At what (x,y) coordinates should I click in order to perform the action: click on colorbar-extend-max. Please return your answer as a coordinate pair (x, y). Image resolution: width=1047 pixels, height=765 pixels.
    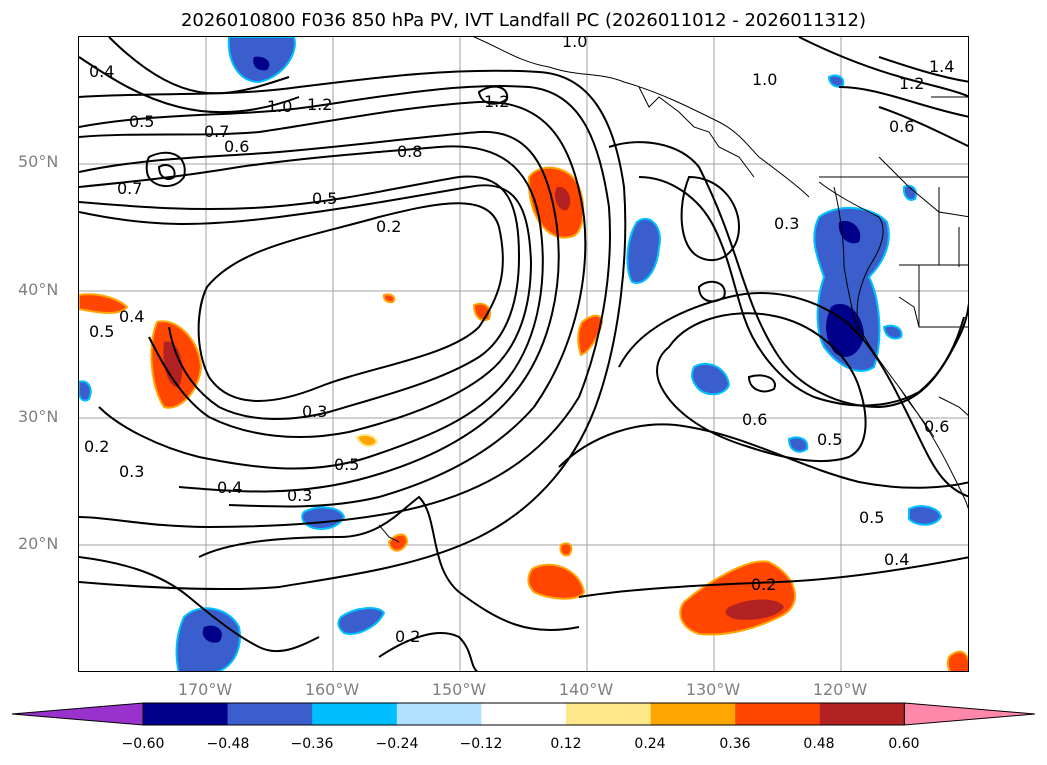
    Looking at the image, I should click on (969, 714).